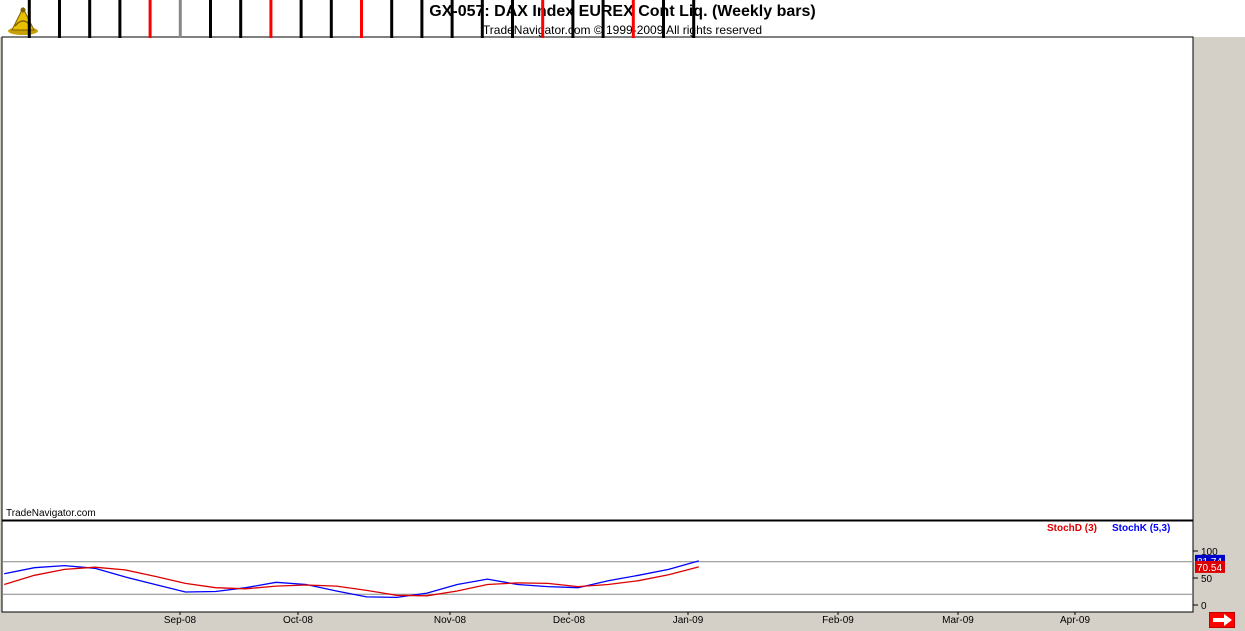  What do you see at coordinates (1204, 606) in the screenshot?
I see `stoch-y-tick-label: 0` at bounding box center [1204, 606].